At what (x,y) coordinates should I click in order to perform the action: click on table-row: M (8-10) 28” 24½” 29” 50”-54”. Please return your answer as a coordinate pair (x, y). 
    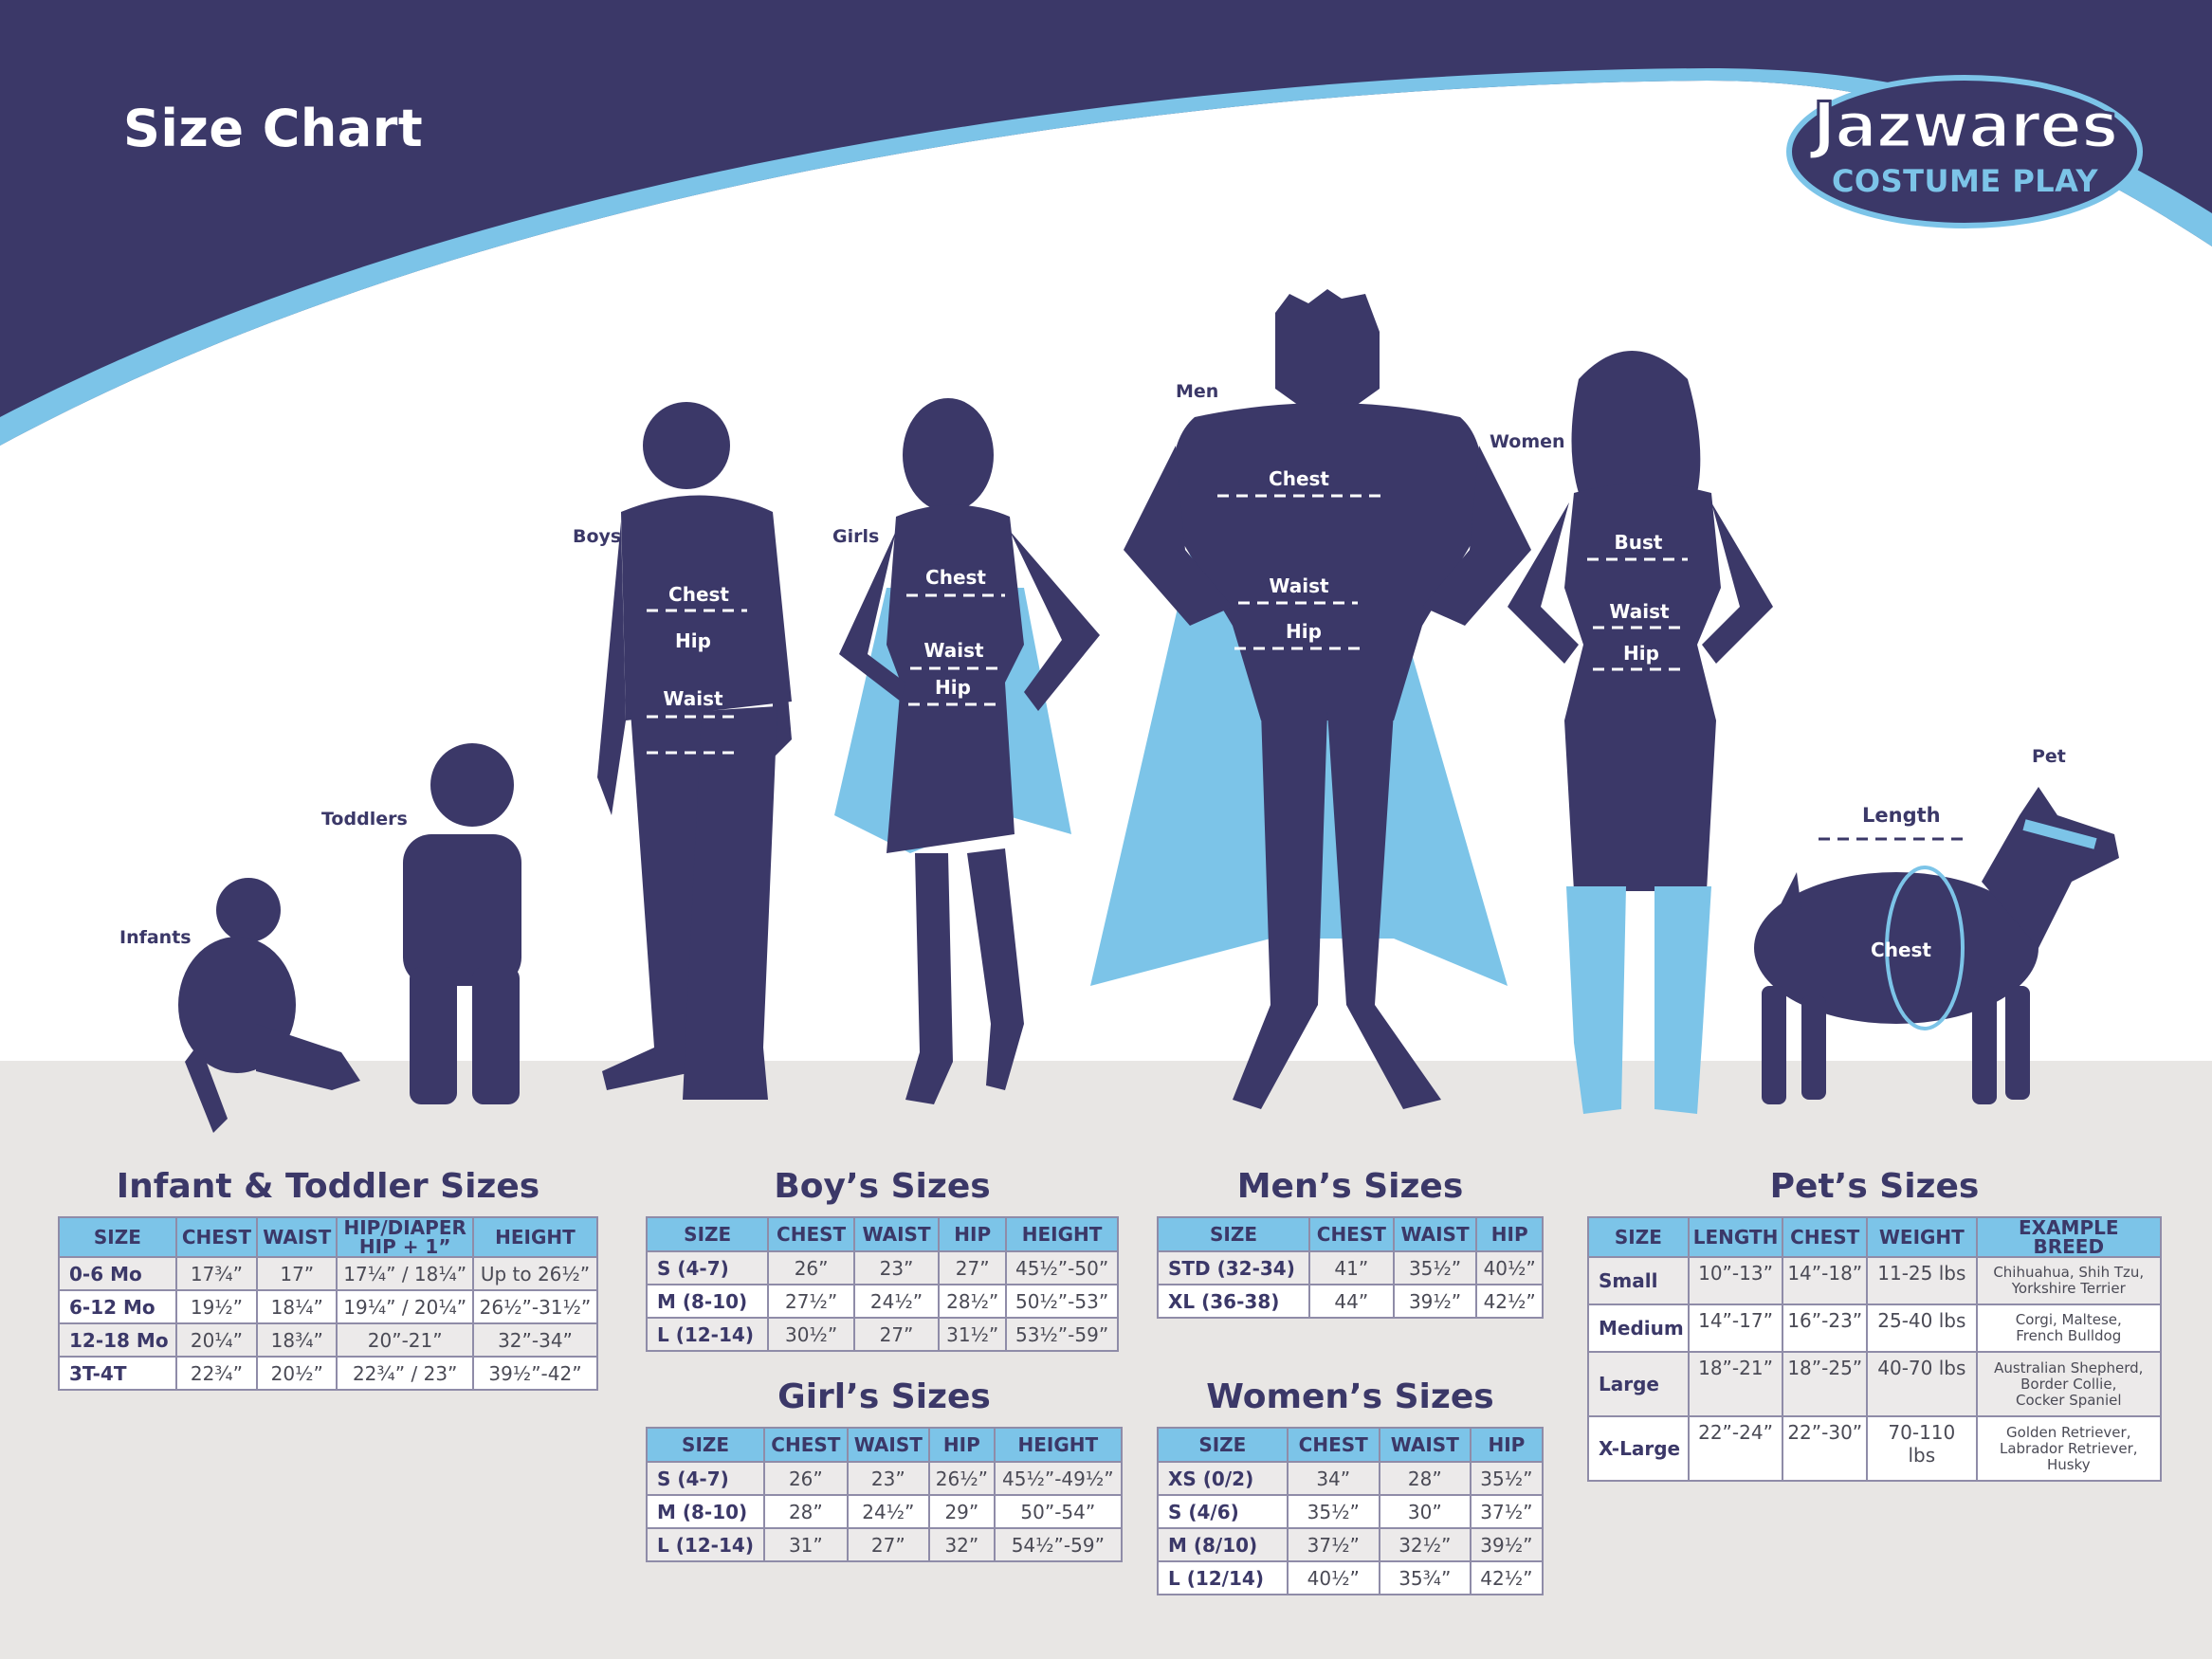
    Looking at the image, I should click on (884, 1511).